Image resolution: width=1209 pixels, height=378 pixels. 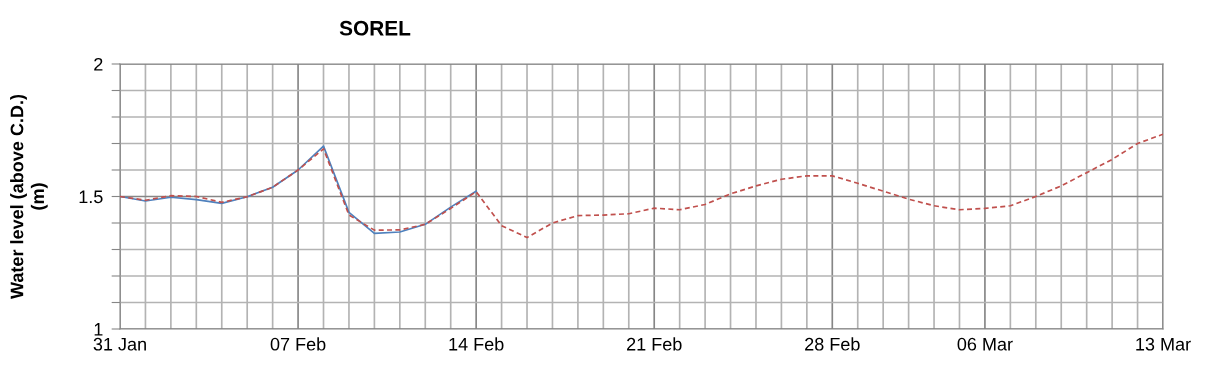 What do you see at coordinates (985, 344) in the screenshot?
I see `x-tick-label: 06 Mar` at bounding box center [985, 344].